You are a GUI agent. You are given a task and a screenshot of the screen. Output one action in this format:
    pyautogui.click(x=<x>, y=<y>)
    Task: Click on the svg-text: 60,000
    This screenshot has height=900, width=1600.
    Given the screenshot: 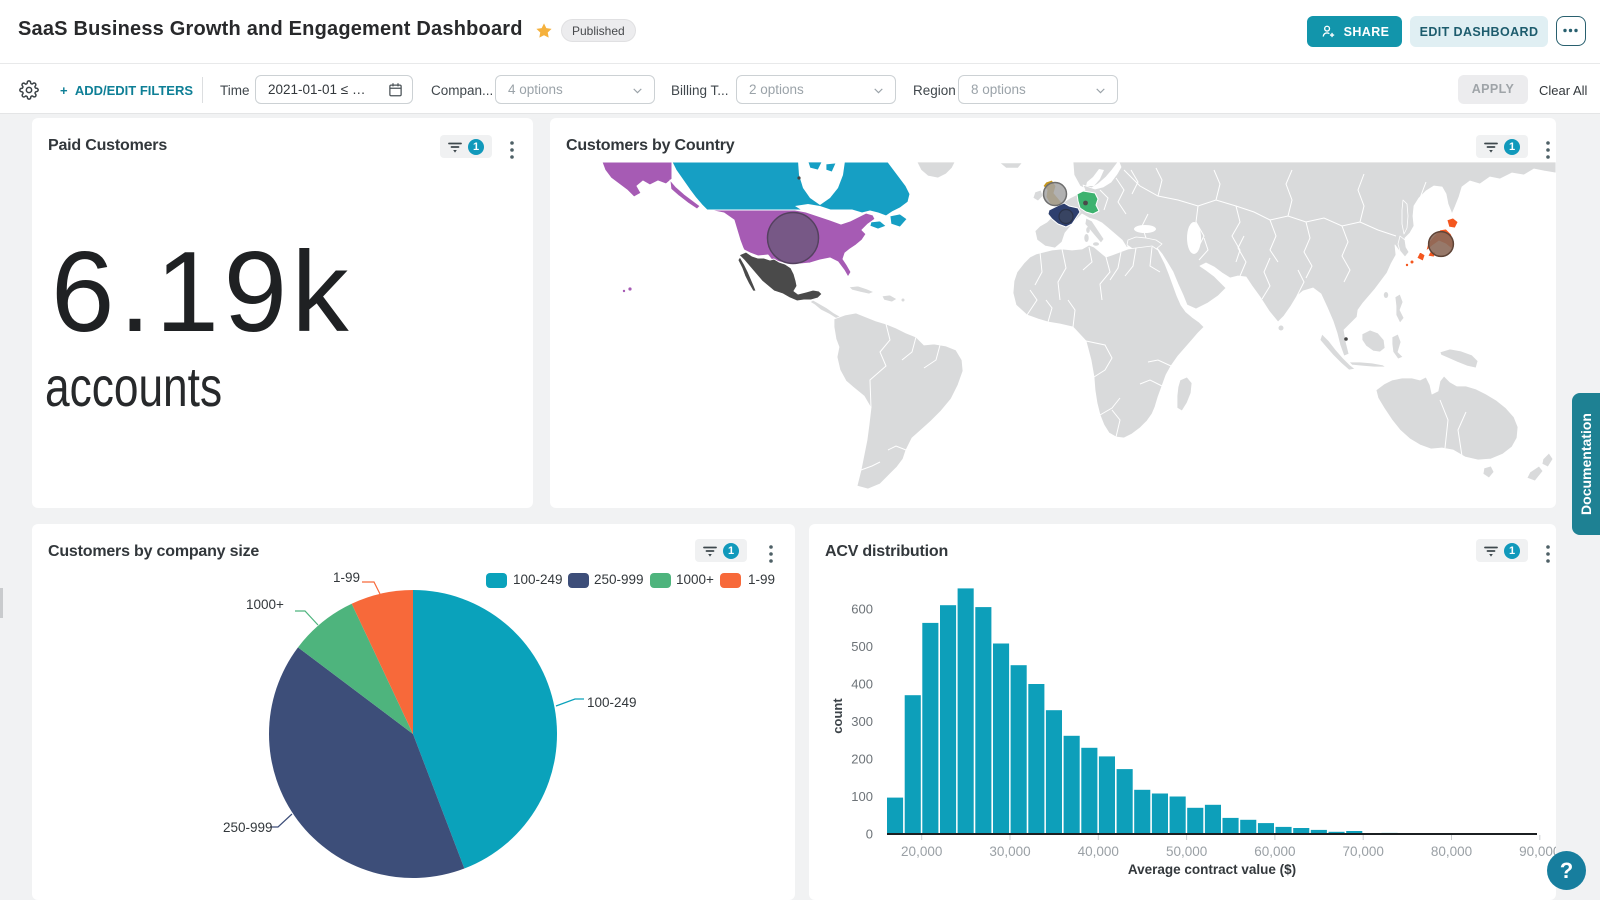 What is the action you would take?
    pyautogui.click(x=1274, y=851)
    